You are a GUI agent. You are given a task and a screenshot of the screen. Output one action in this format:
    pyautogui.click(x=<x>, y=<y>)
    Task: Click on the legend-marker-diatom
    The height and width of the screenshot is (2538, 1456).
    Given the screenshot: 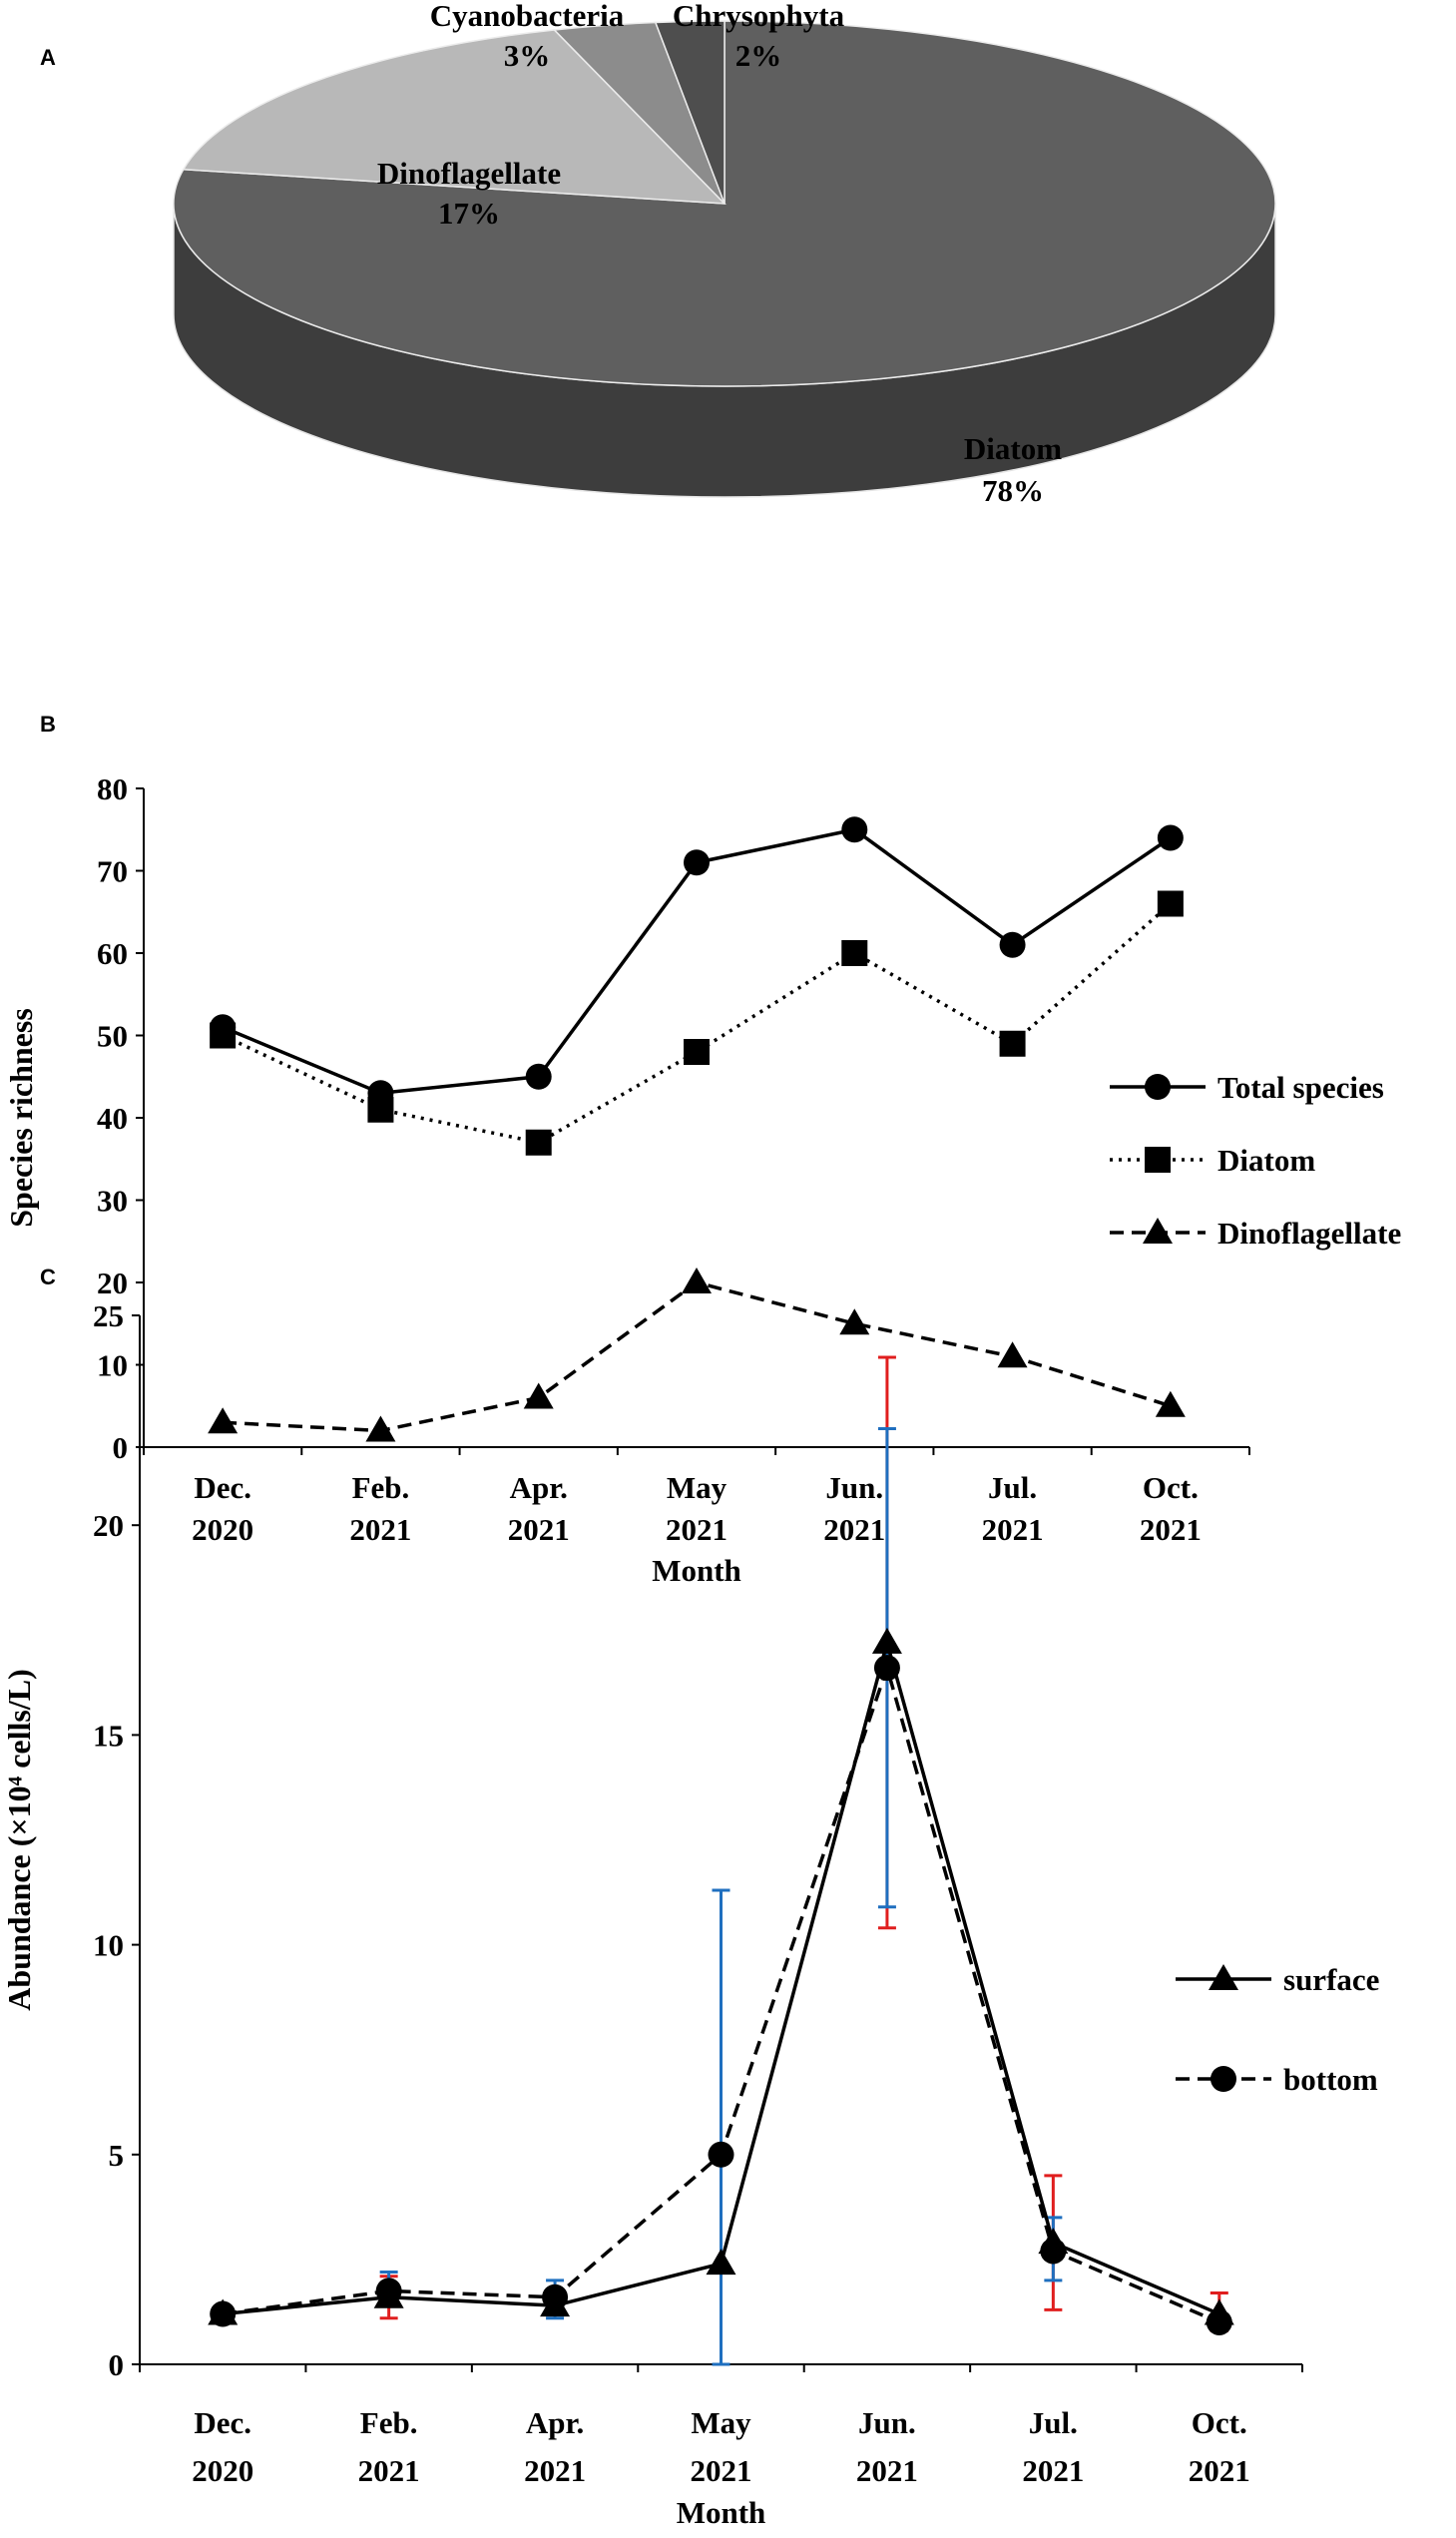 What is the action you would take?
    pyautogui.click(x=1158, y=1160)
    